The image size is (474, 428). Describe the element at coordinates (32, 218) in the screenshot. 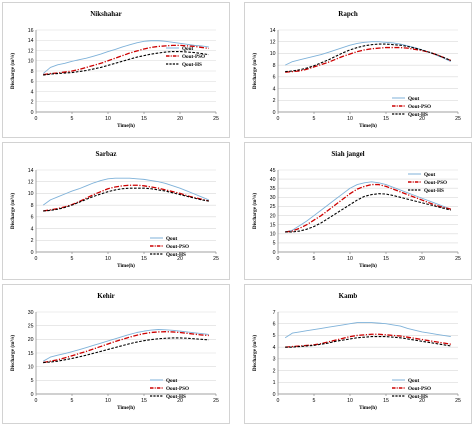

I see `y-tick-label: 6` at that location.